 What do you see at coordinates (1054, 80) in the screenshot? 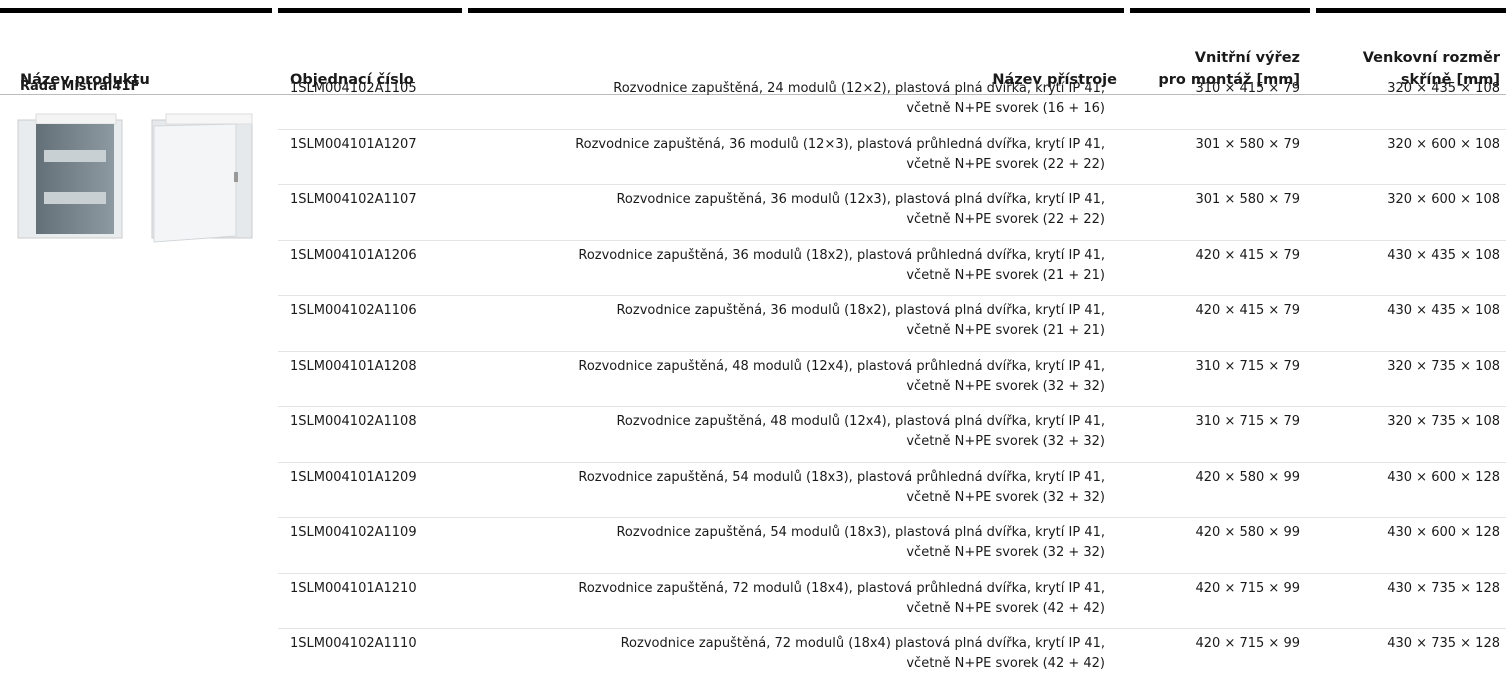
I see `header-label: Název přístroje` at bounding box center [1054, 80].